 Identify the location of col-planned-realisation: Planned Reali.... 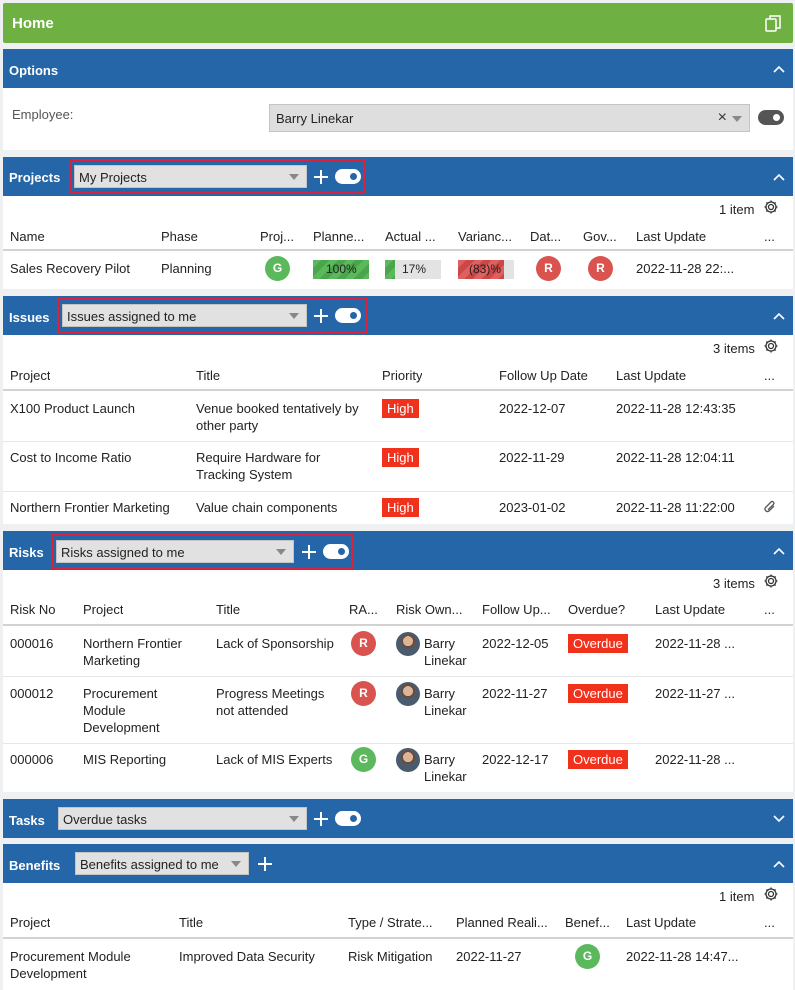
(502, 922).